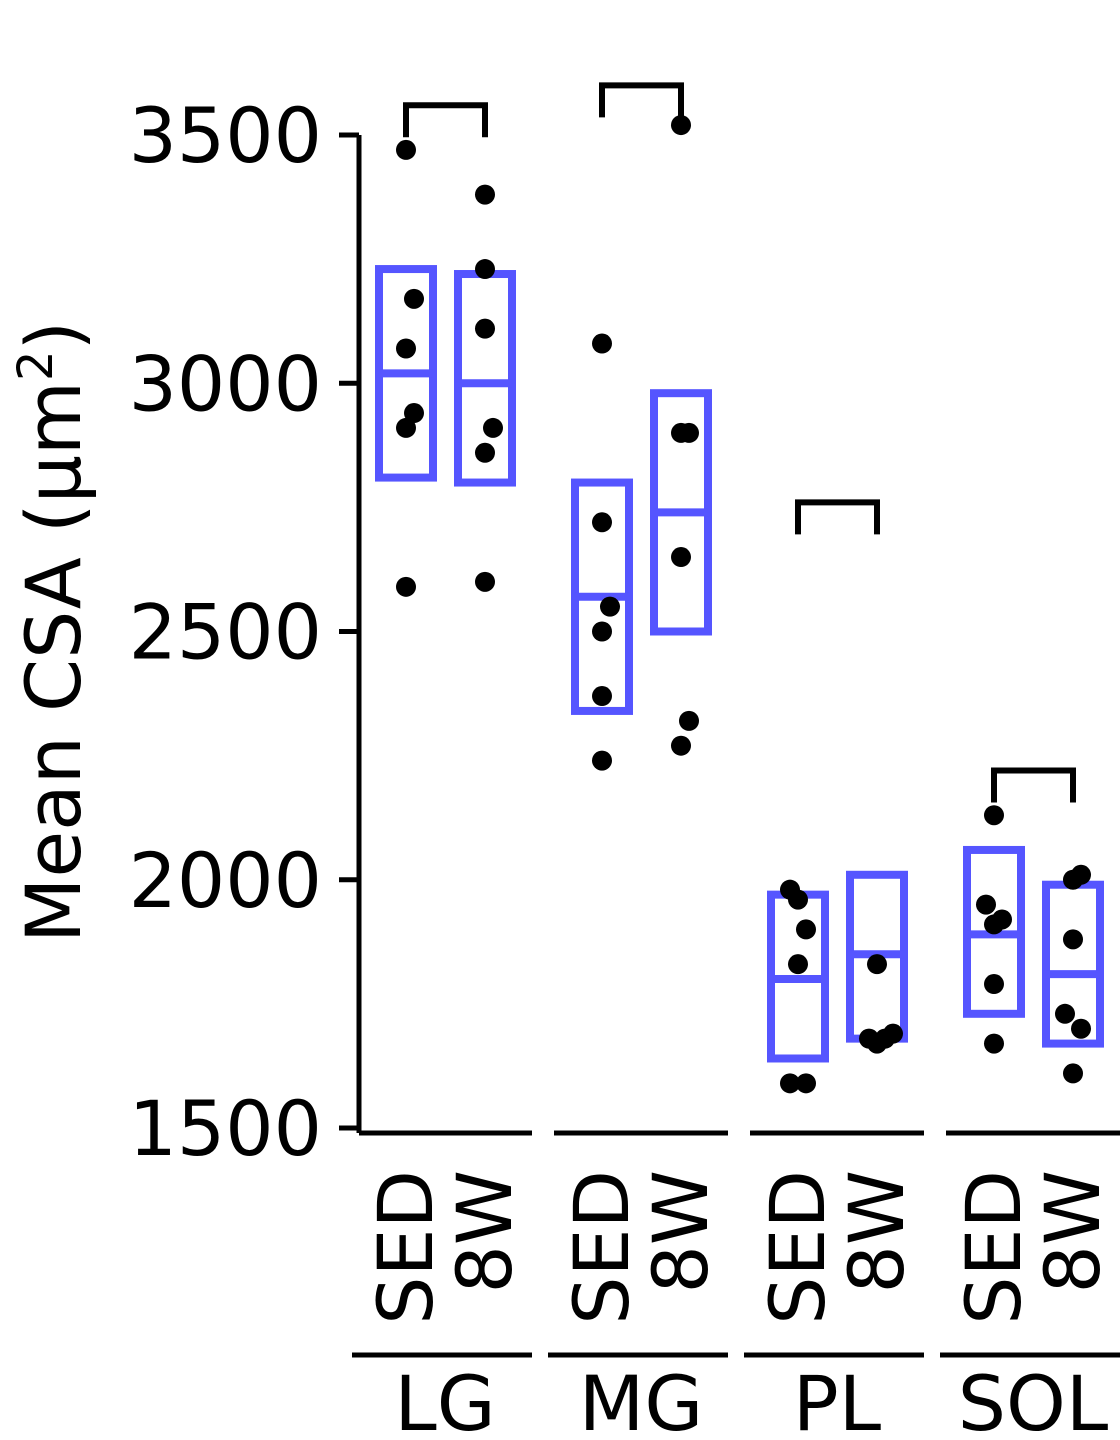 The height and width of the screenshot is (1440, 1120). Describe the element at coordinates (225, 632) in the screenshot. I see `y-tick-label: 2500` at that location.